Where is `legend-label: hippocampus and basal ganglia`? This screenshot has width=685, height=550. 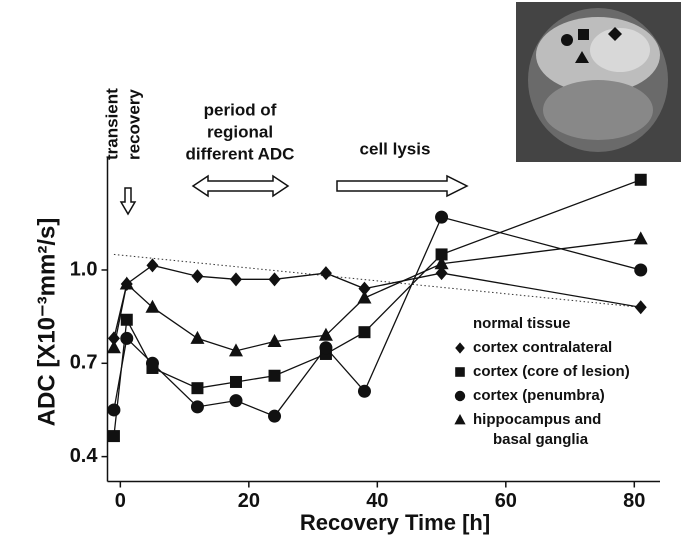 legend-label: hippocampus and basal ganglia is located at coordinates (537, 429).